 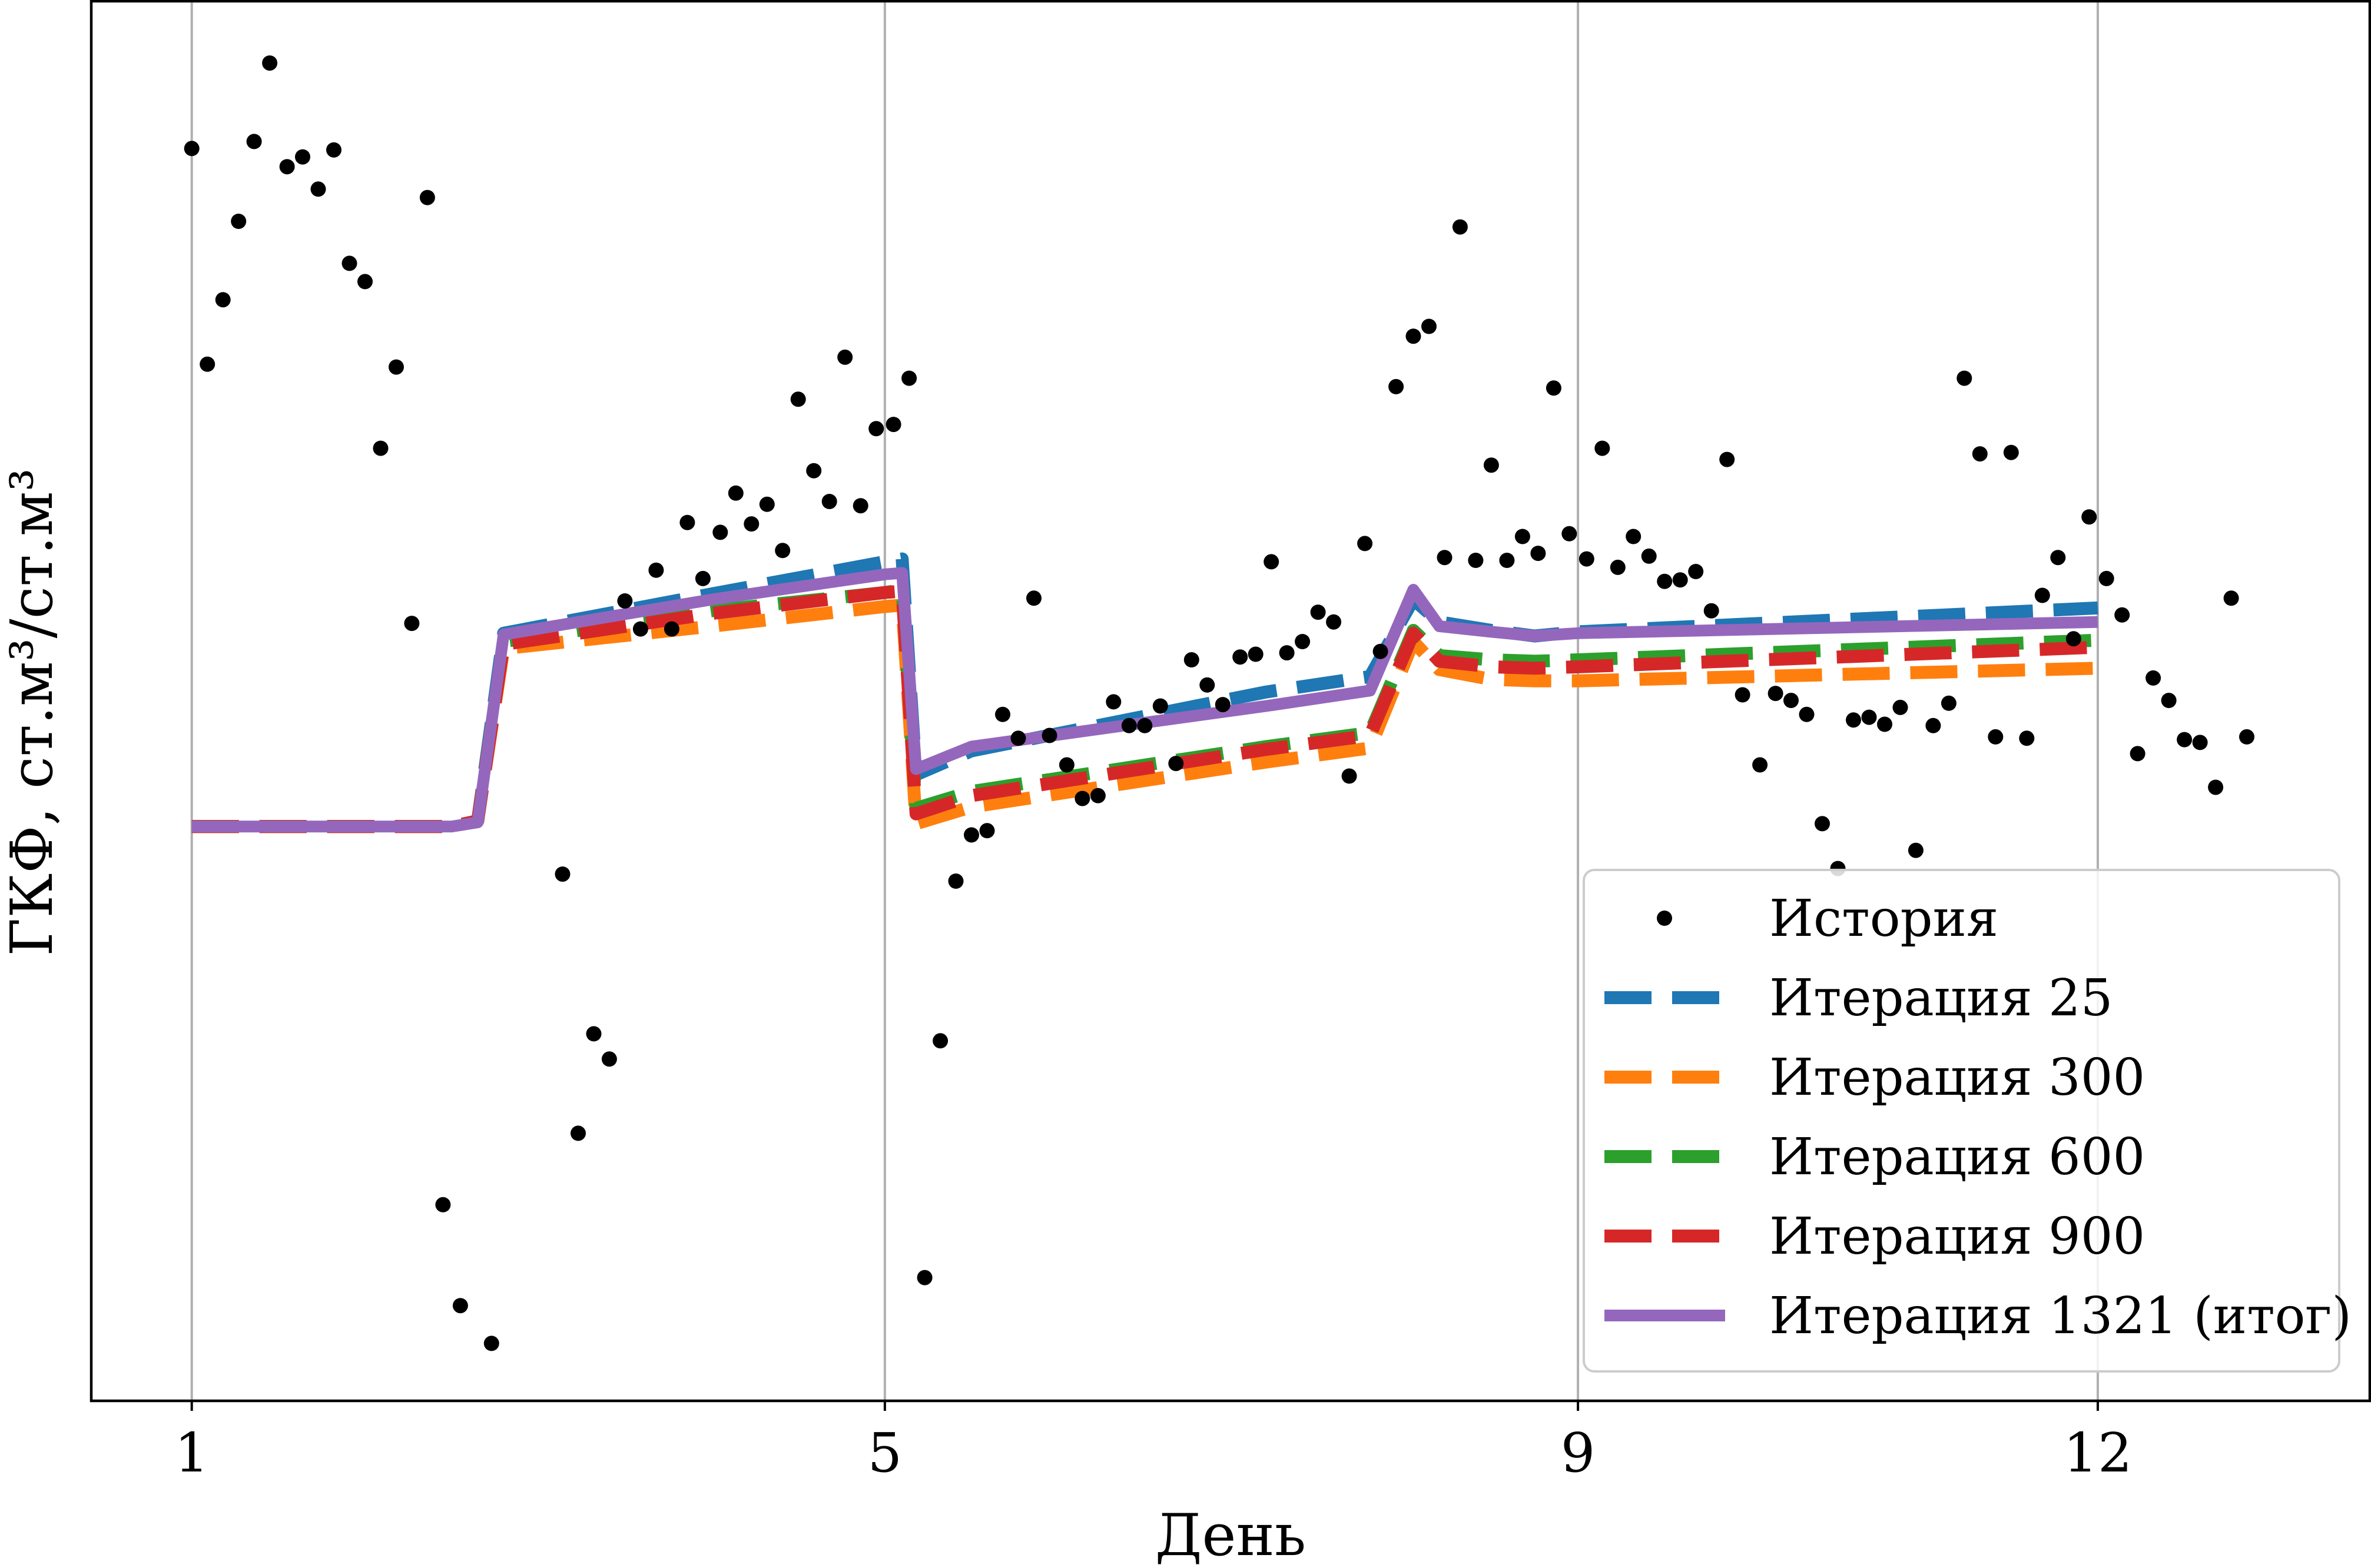 What do you see at coordinates (1957, 1236) in the screenshot?
I see `legend-label: Итерация 900` at bounding box center [1957, 1236].